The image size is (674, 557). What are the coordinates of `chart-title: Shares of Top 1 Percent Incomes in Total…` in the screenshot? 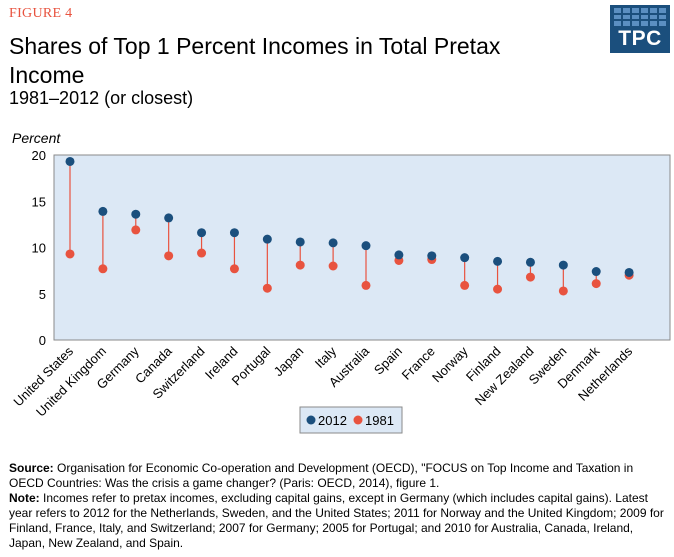 It's located at (255, 60).